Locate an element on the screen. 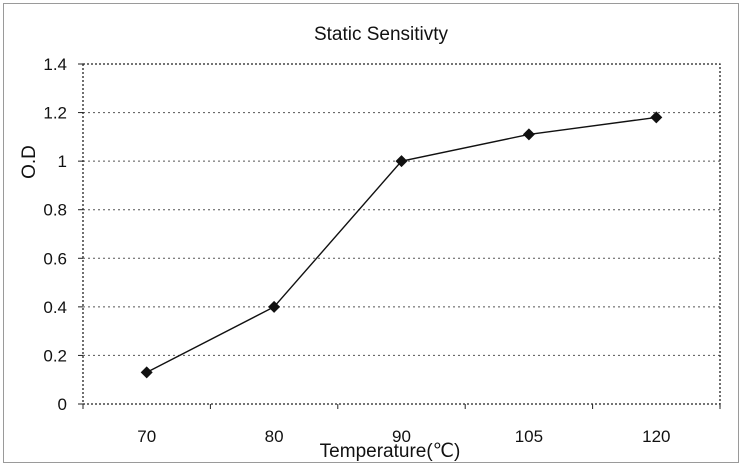  chart-title: Static Sensitivty is located at coordinates (381, 34).